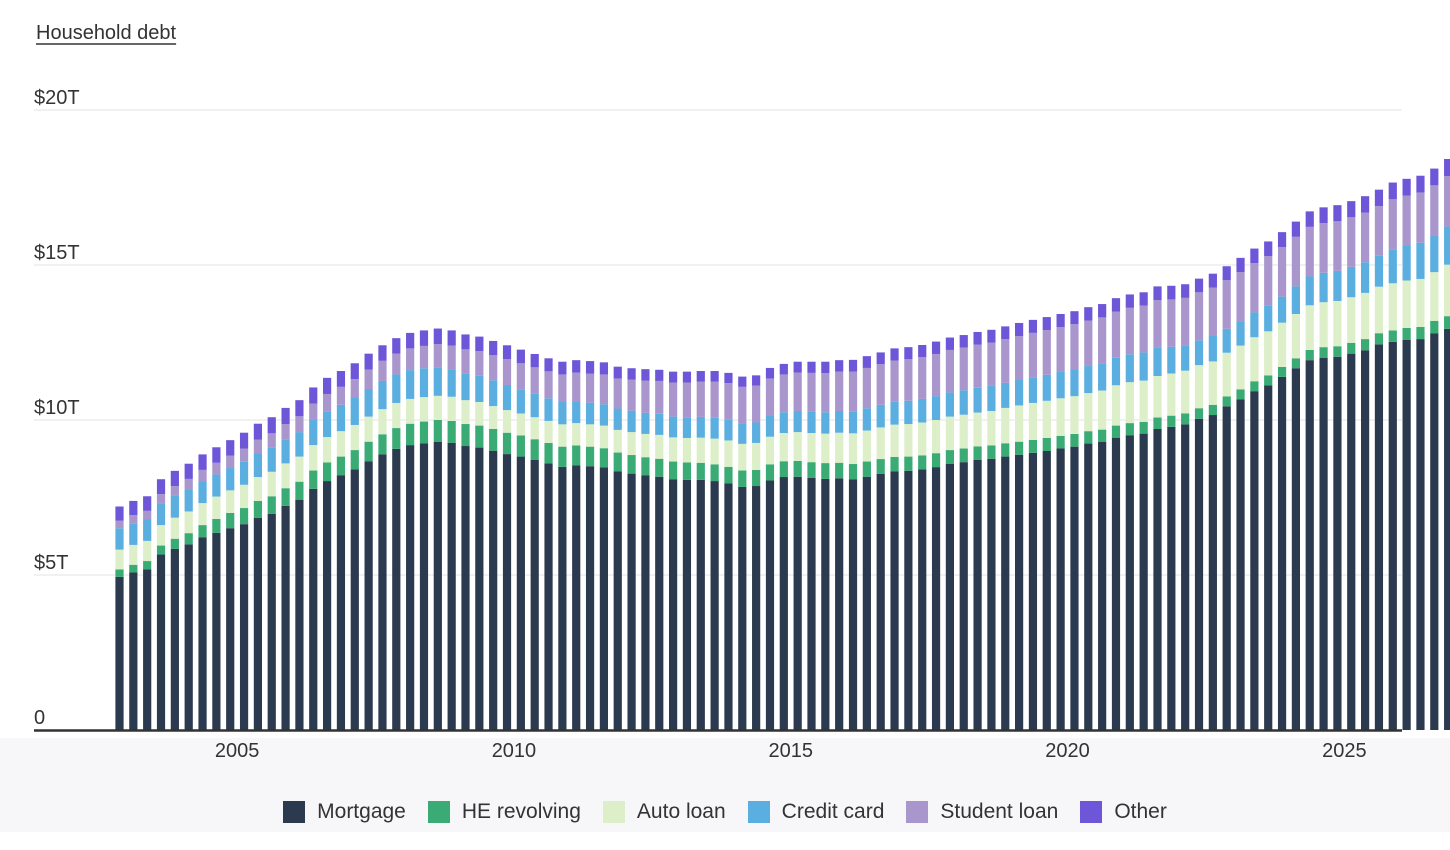 This screenshot has width=1450, height=850. What do you see at coordinates (790, 751) in the screenshot?
I see `x-tick-label: 2015` at bounding box center [790, 751].